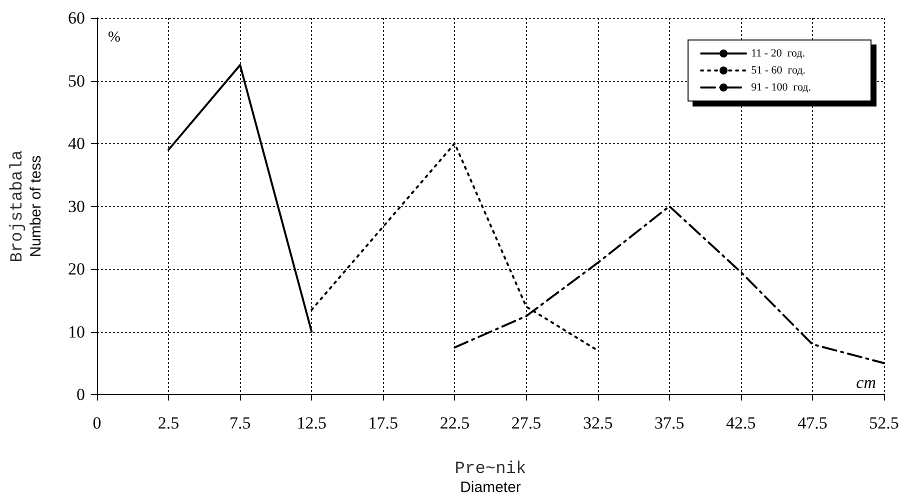 This screenshot has height=500, width=916. I want to click on y-tick-label: 10, so click(76, 332).